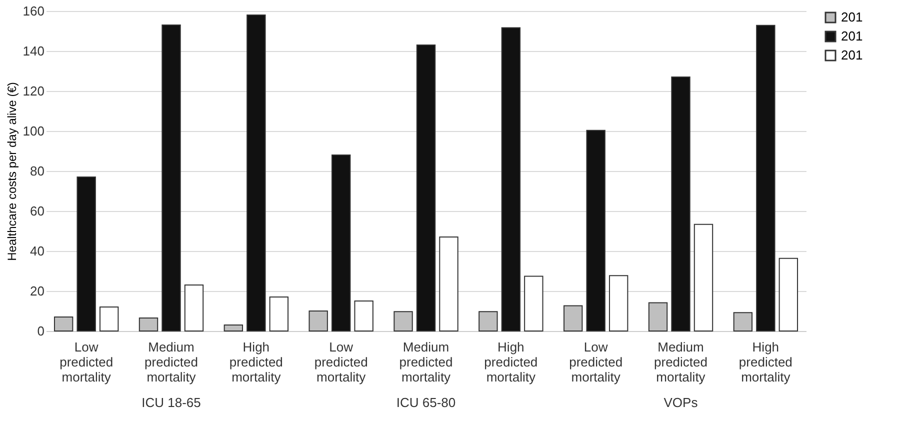 Image resolution: width=924 pixels, height=438 pixels. Describe the element at coordinates (11, 171) in the screenshot. I see `y-axis-title: Healthcare costs per day alive (€)` at that location.